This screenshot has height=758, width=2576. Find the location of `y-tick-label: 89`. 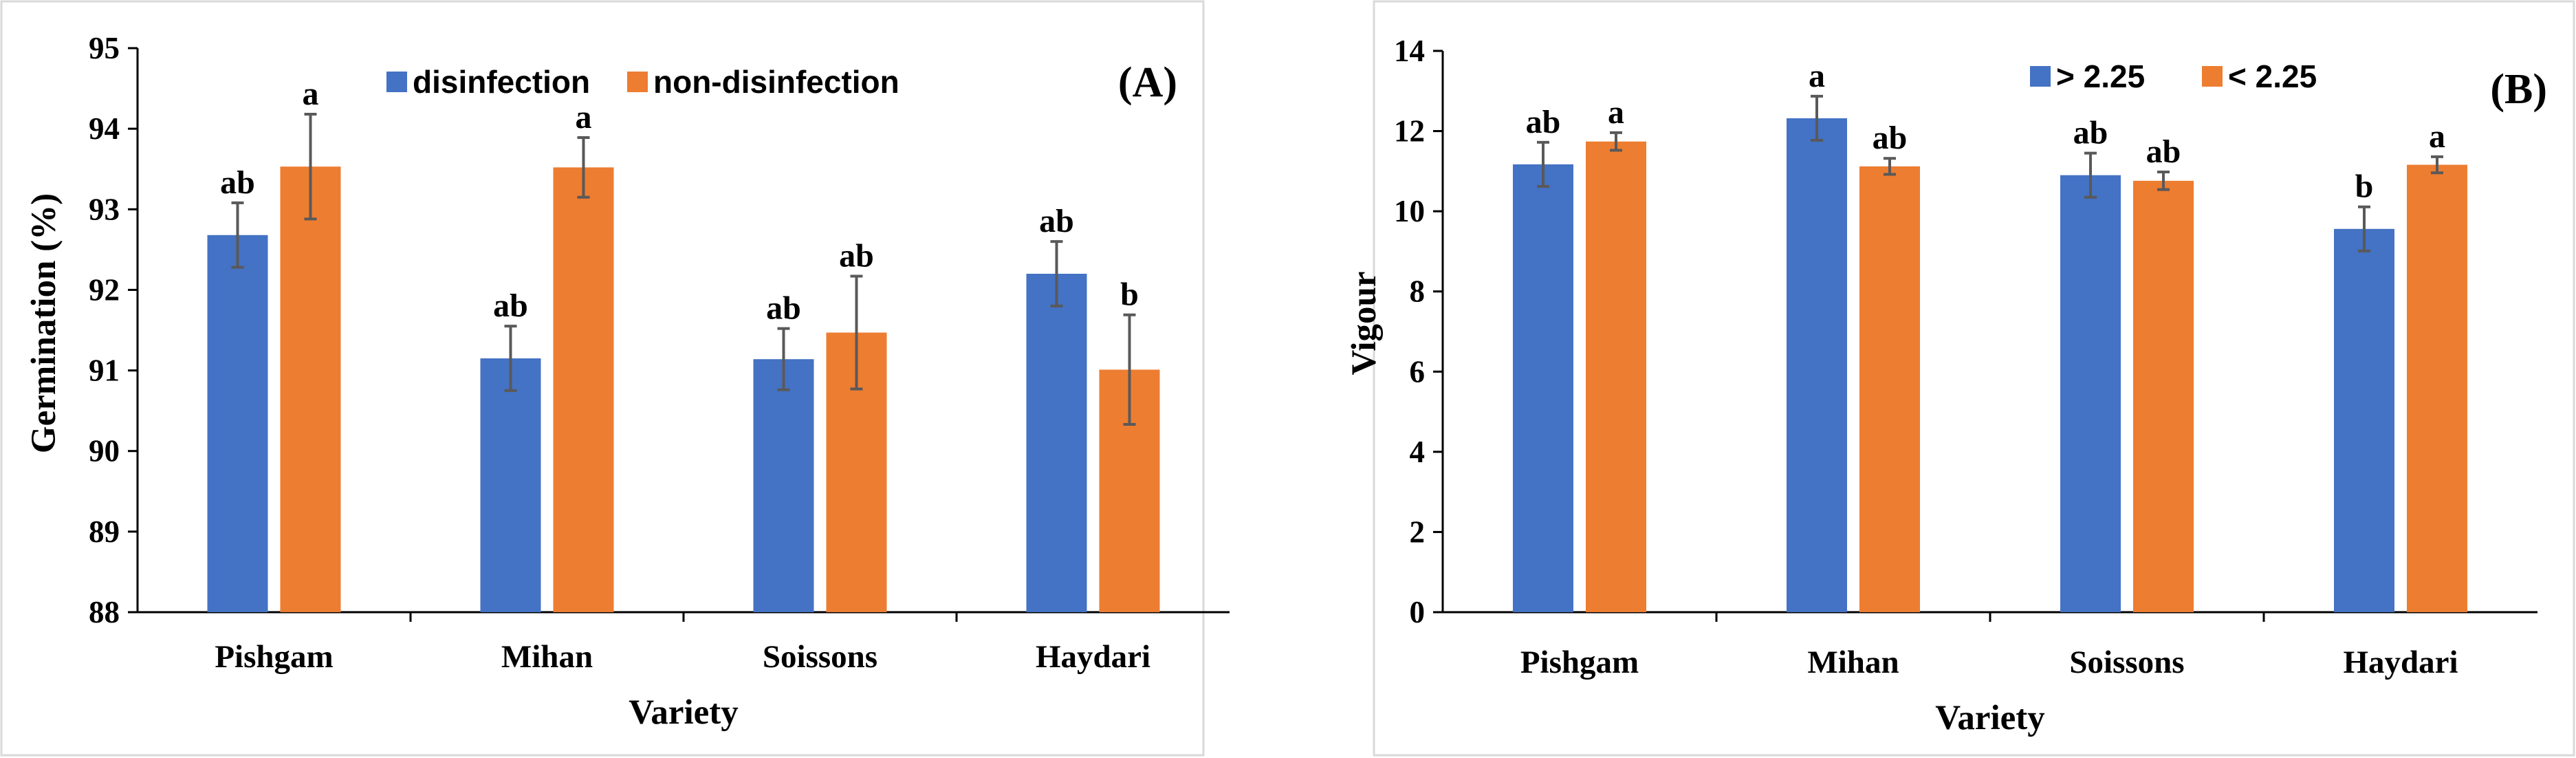

y-tick-label: 89 is located at coordinates (104, 532).